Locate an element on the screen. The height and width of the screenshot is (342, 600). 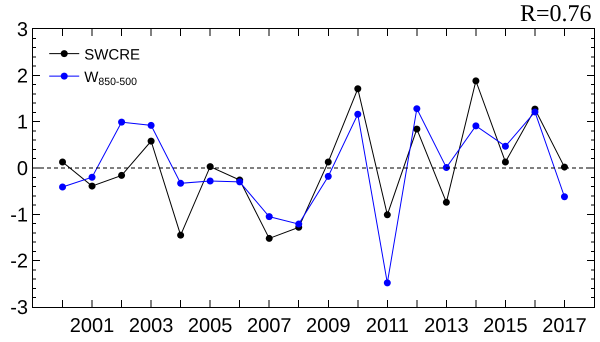
legend-label: SWCRE is located at coordinates (112, 55).